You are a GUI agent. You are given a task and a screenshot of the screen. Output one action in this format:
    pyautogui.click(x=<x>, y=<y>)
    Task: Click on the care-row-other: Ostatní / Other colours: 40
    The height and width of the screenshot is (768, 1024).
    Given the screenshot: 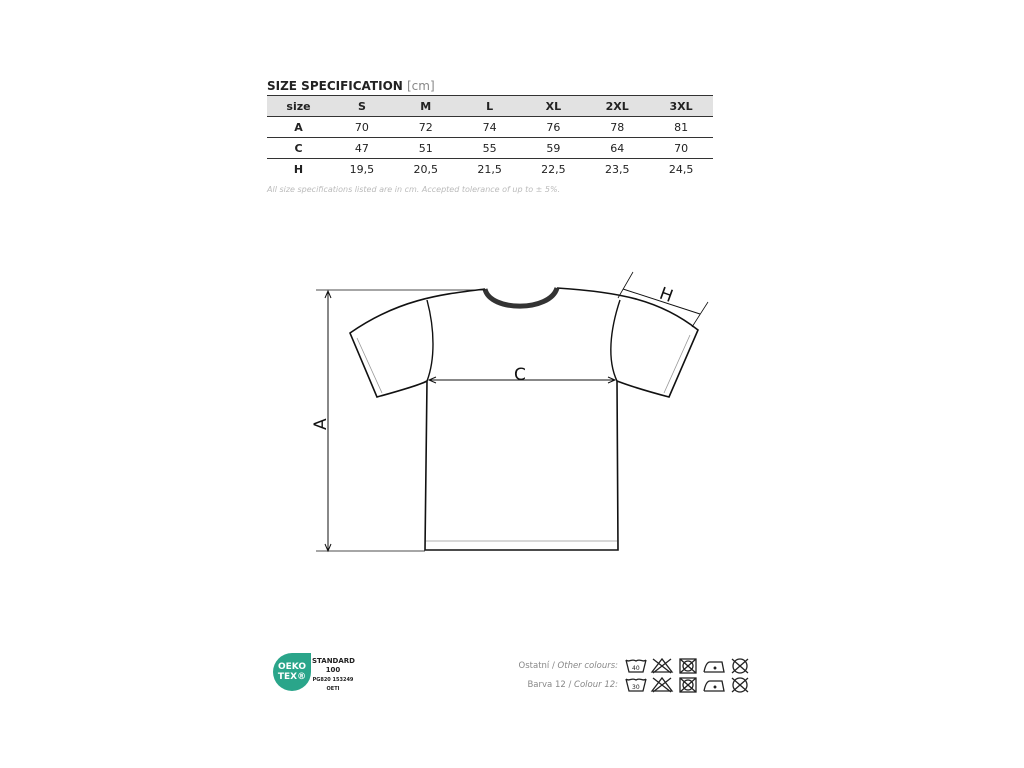 What is the action you would take?
    pyautogui.click(x=635, y=666)
    